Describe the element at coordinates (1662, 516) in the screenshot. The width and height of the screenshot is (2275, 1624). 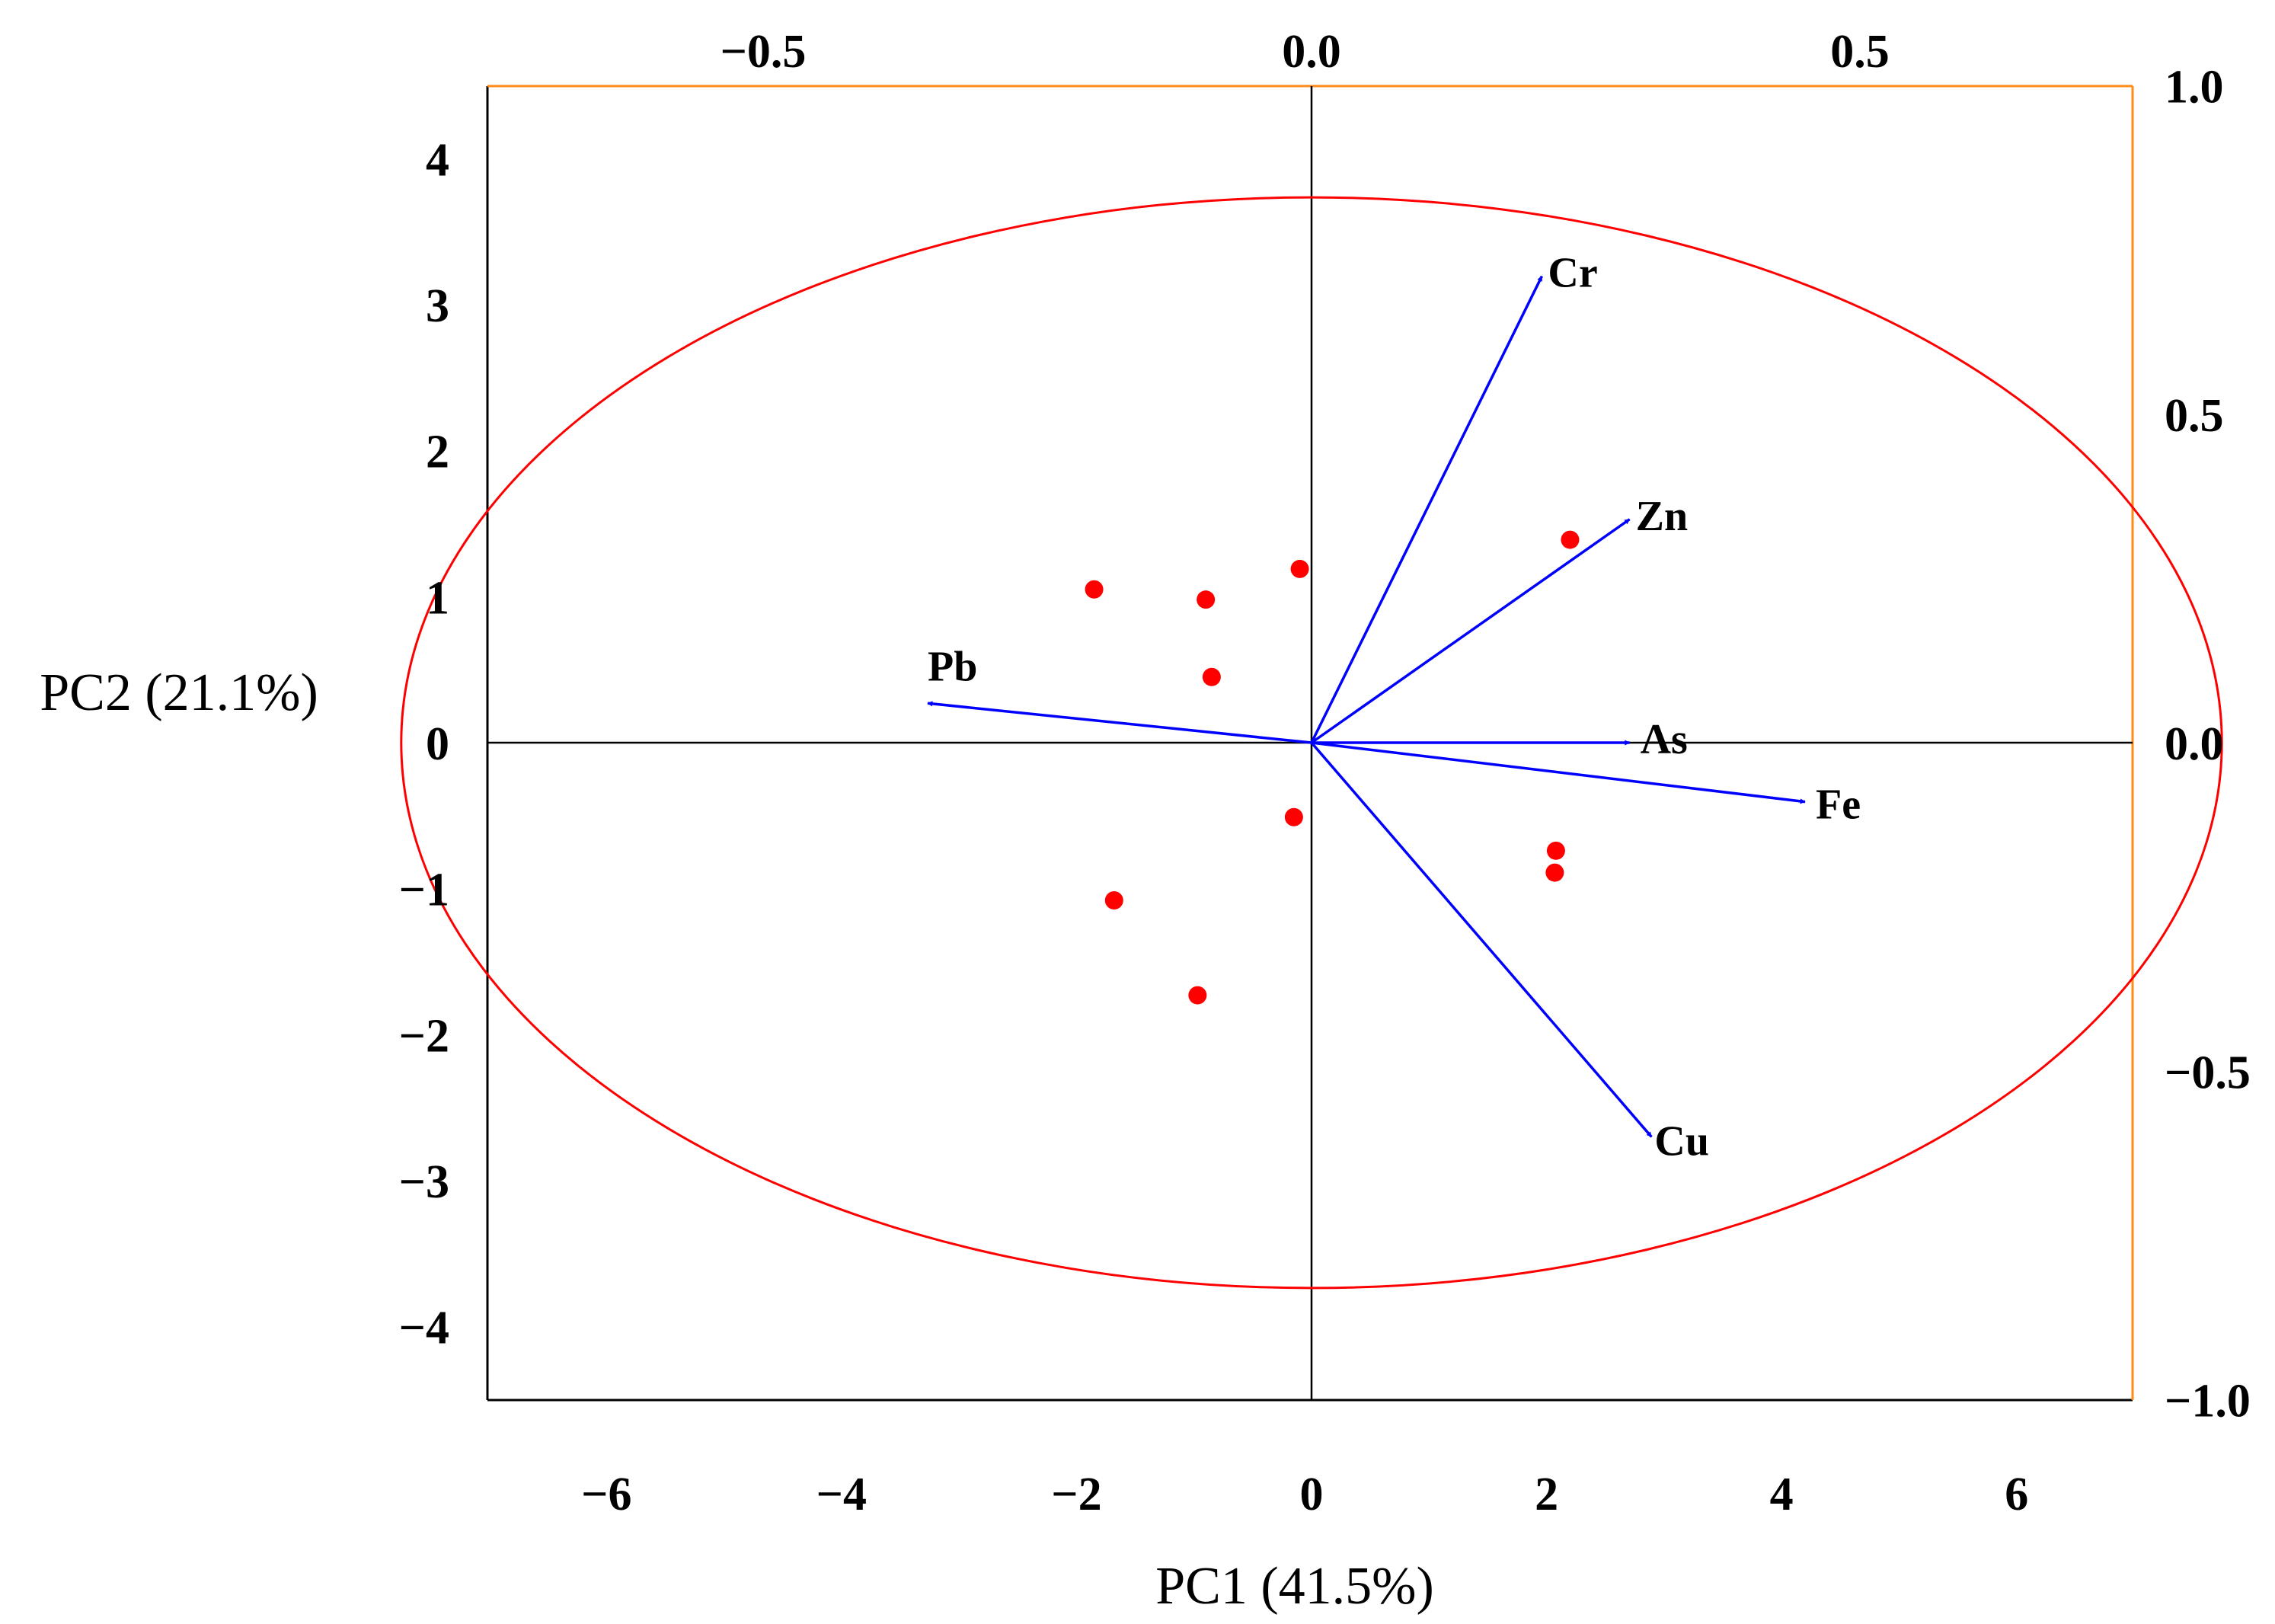
I see `loading-label-zn: Zn` at that location.